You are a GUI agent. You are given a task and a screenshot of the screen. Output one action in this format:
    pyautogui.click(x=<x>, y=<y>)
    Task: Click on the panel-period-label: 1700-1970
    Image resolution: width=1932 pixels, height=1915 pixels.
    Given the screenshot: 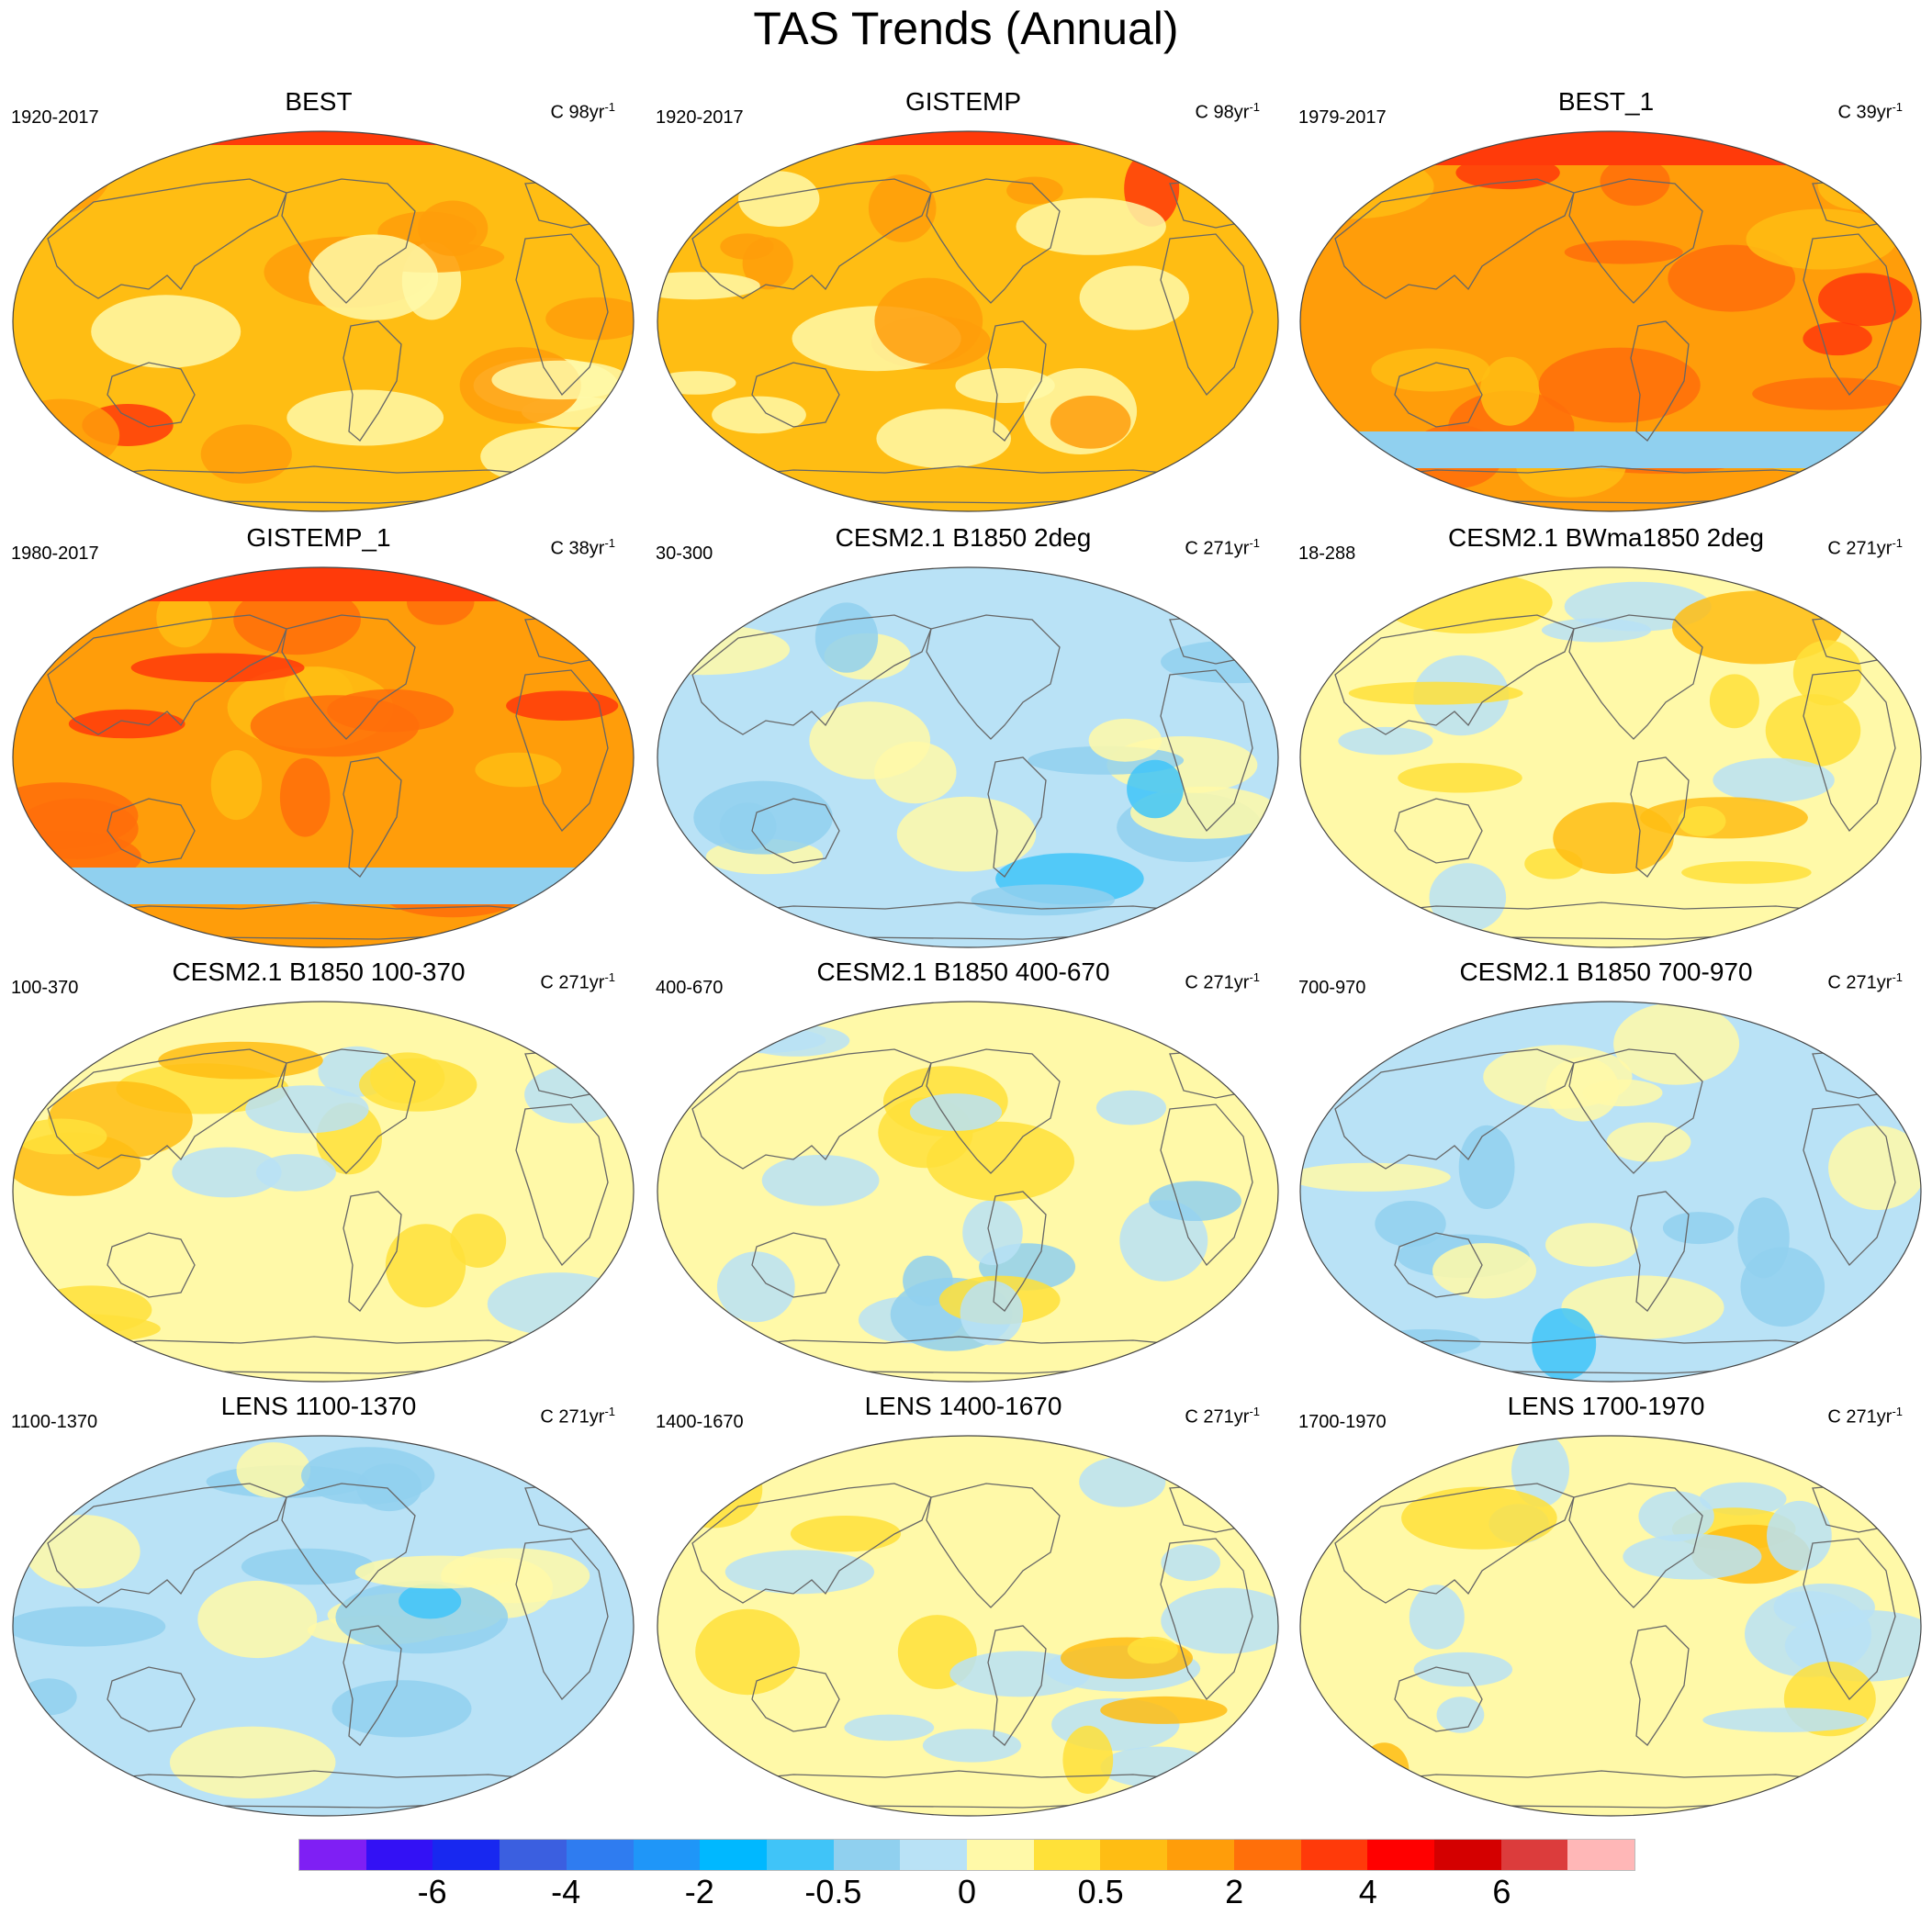 What is the action you would take?
    pyautogui.click(x=1342, y=1422)
    